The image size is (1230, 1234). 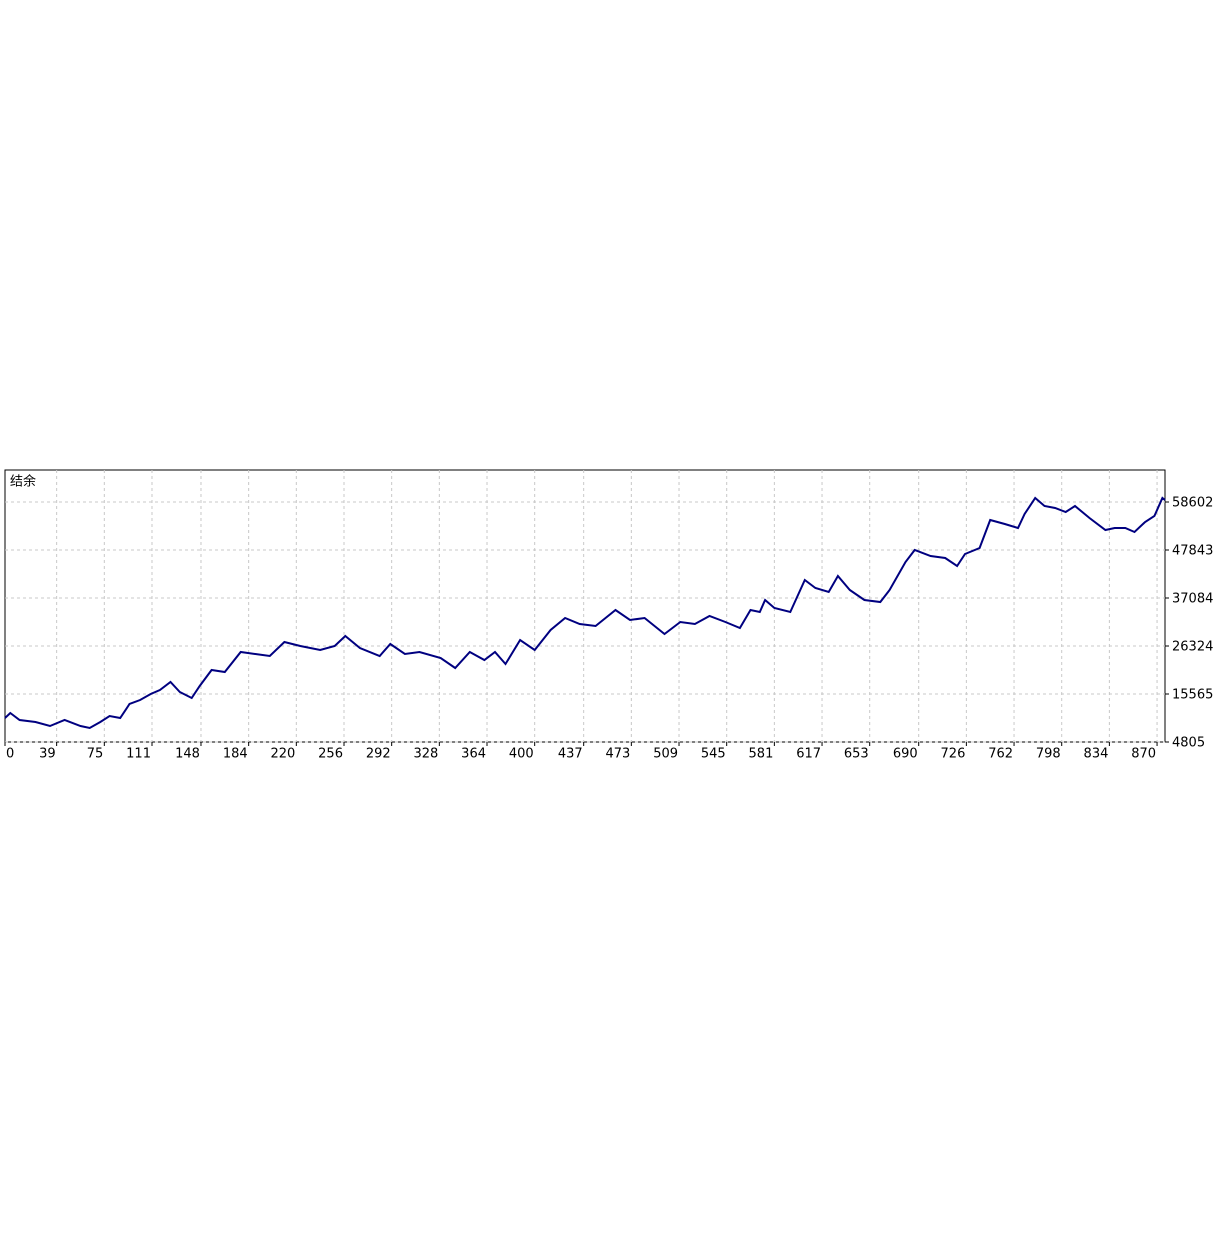 What do you see at coordinates (570, 754) in the screenshot?
I see `x-tick-label: 437` at bounding box center [570, 754].